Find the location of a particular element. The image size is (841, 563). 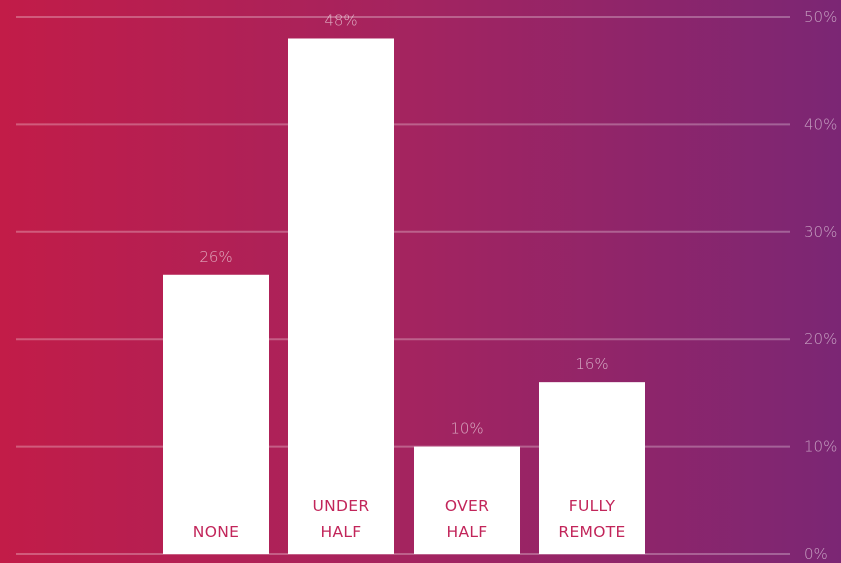

category-label: UNDER is located at coordinates (341, 506).